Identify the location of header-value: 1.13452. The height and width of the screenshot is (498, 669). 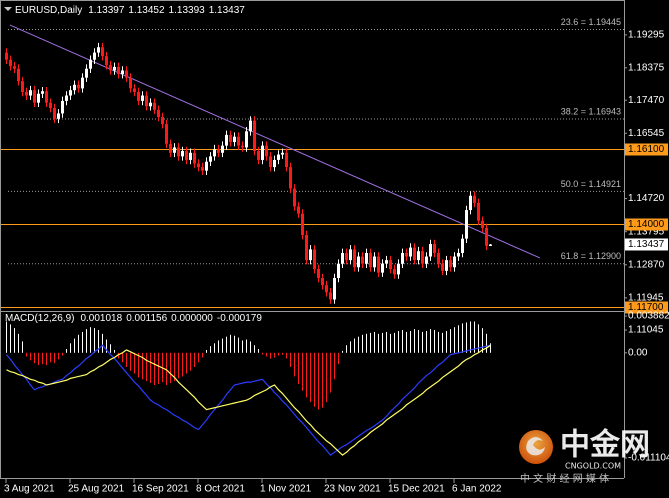
(146, 10).